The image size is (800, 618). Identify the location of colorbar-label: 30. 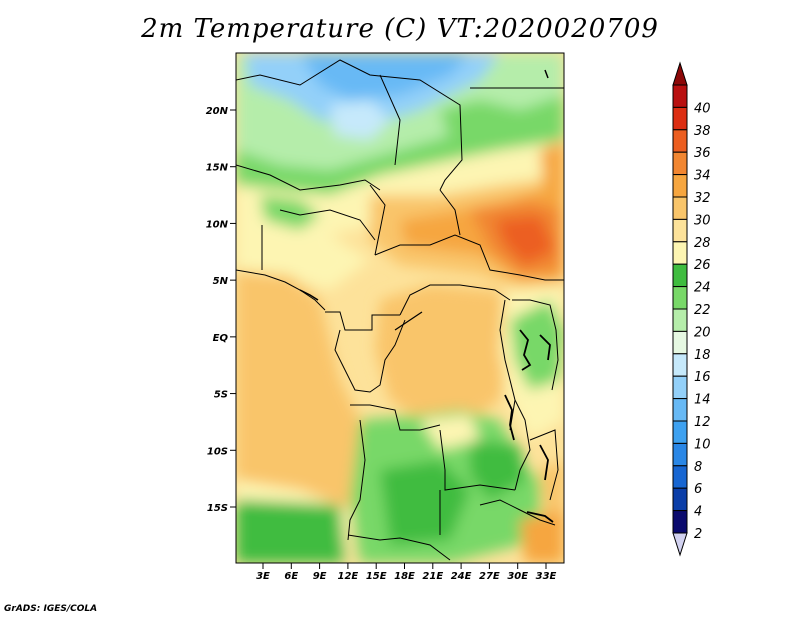
(702, 220).